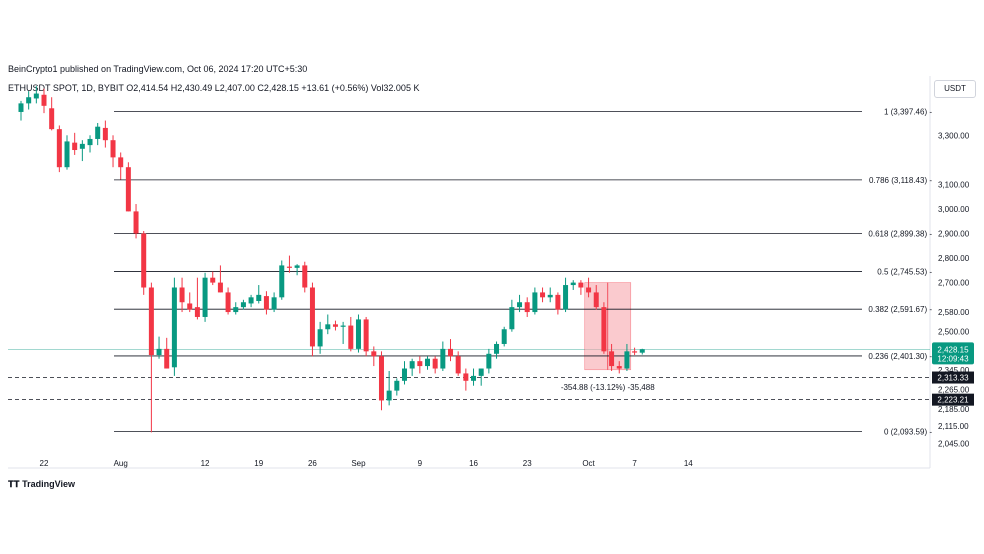  I want to click on x-tick-label: 14, so click(688, 463).